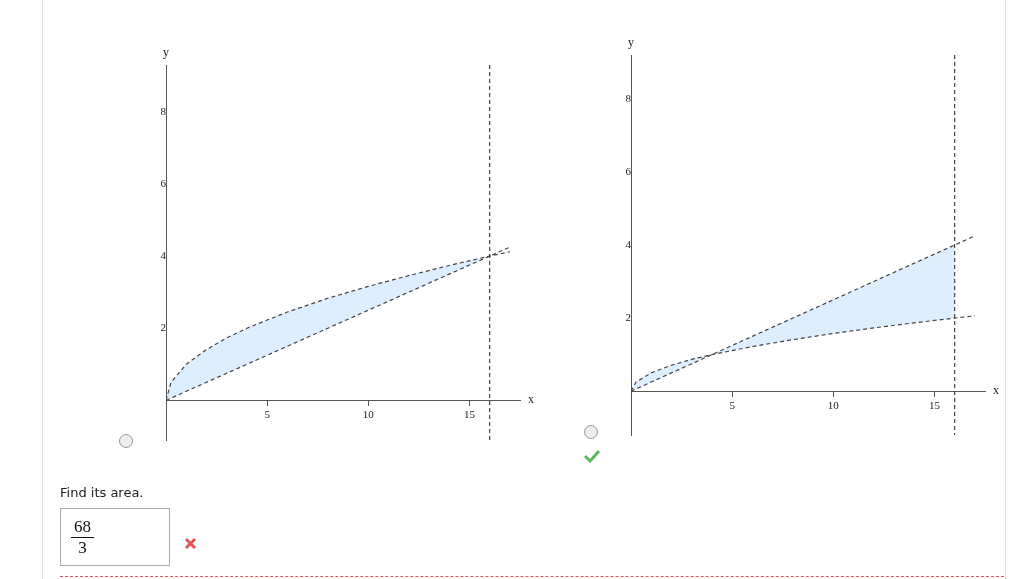 This screenshot has width=1024, height=579. Describe the element at coordinates (82, 547) in the screenshot. I see `text: 3` at that location.